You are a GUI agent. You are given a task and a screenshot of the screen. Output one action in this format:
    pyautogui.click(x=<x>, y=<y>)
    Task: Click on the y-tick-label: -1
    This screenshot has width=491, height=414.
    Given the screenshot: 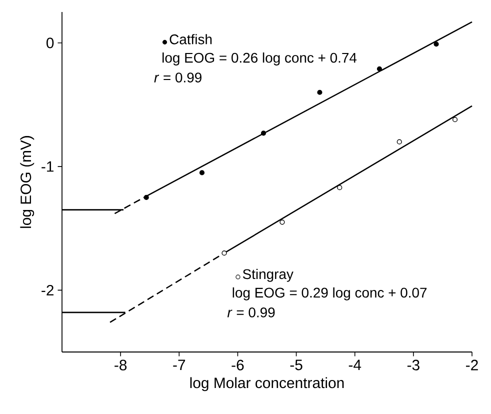 What is the action you would take?
    pyautogui.click(x=48, y=166)
    